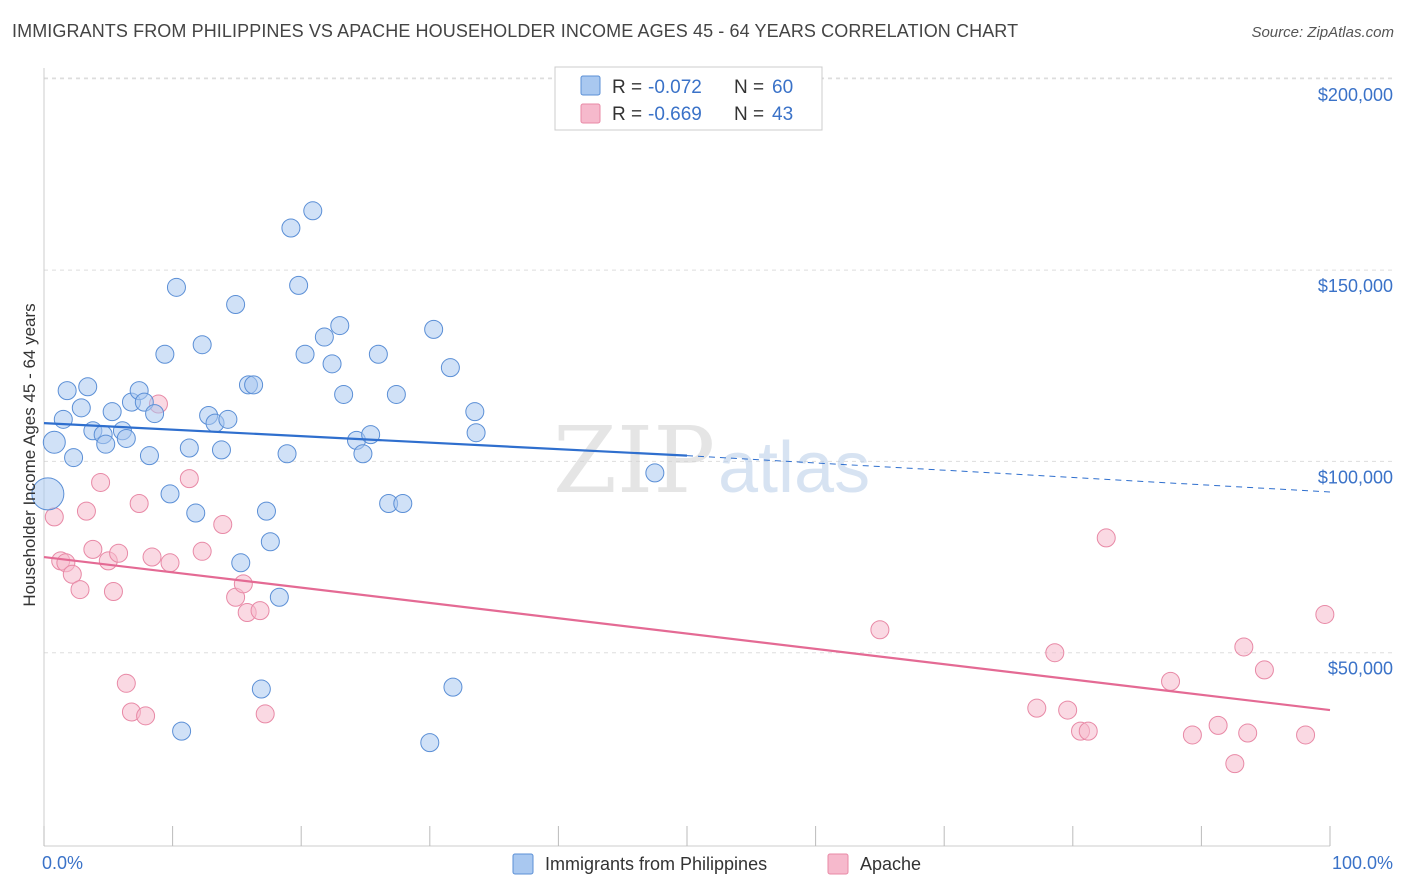 This screenshot has height=892, width=1406. Describe the element at coordinates (1008, 474) in the screenshot. I see `philippines-trend-extension` at that location.